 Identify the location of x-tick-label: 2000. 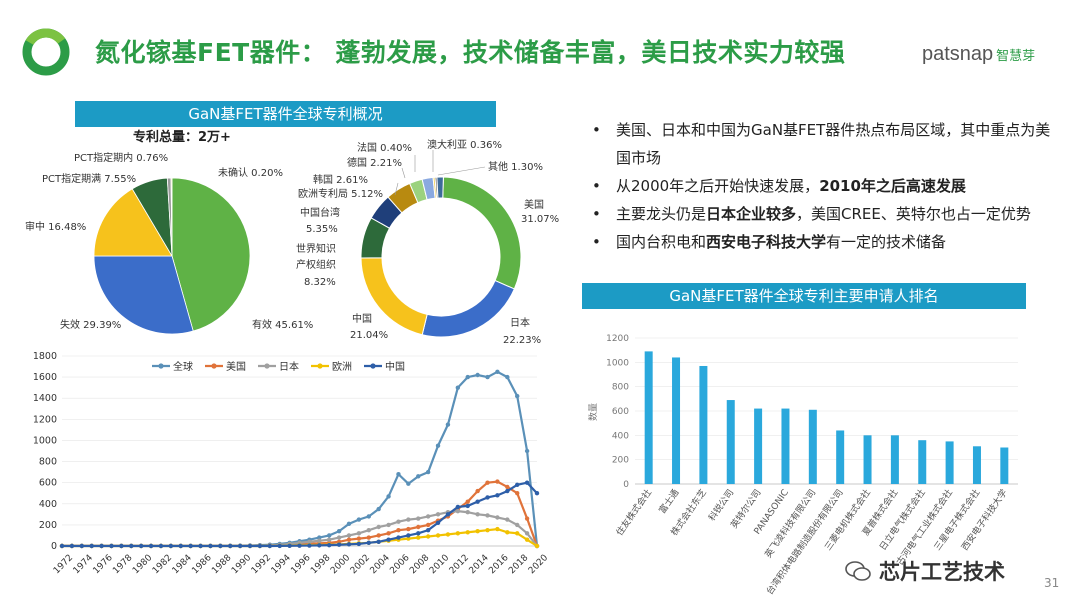
(340, 564).